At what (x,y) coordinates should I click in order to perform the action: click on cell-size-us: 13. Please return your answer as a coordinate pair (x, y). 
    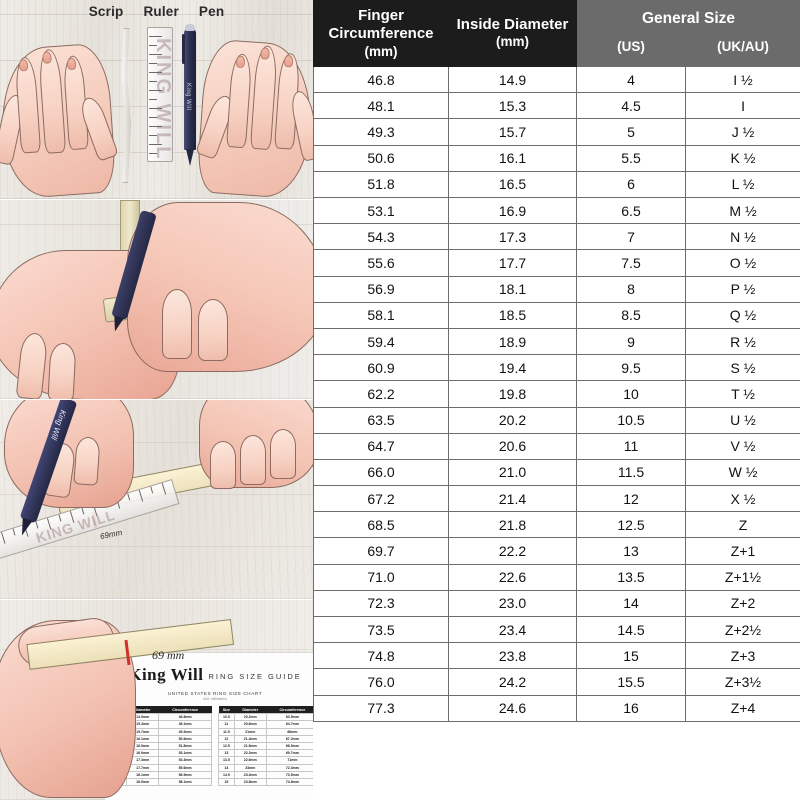
    Looking at the image, I should click on (631, 551).